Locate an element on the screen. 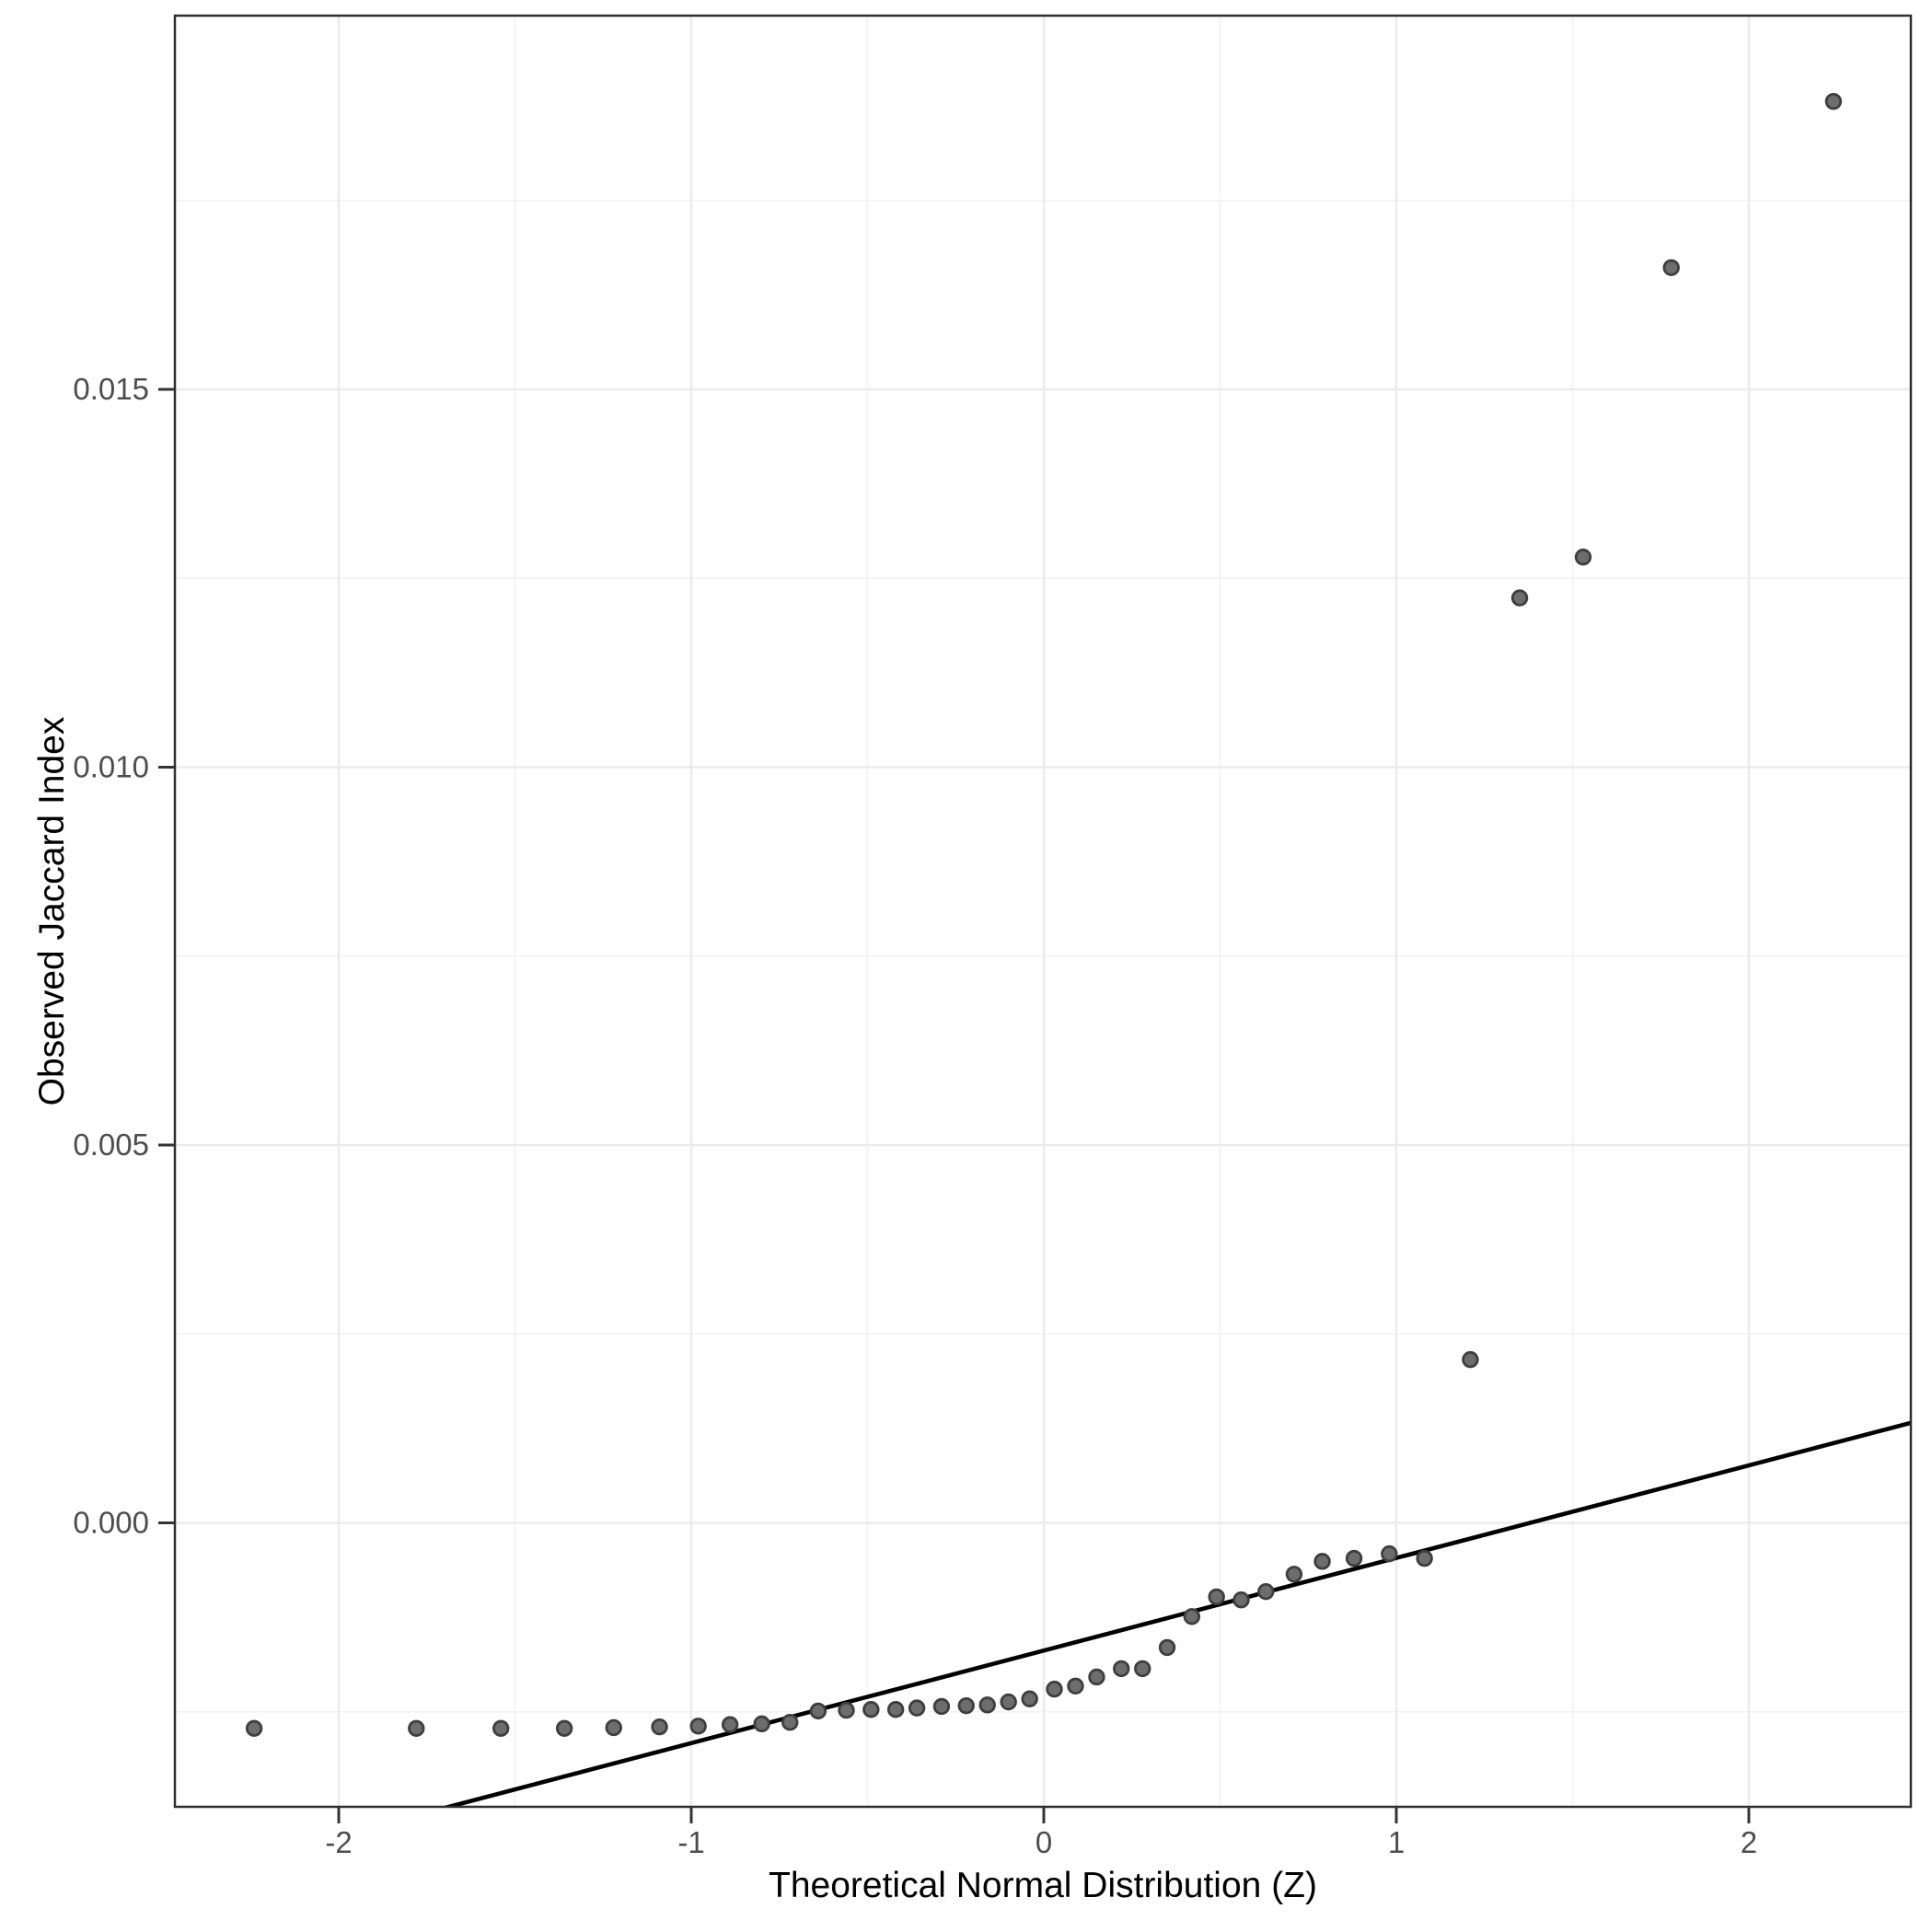 This screenshot has height=1932, width=1932. x-tick-label: 2 is located at coordinates (1749, 1842).